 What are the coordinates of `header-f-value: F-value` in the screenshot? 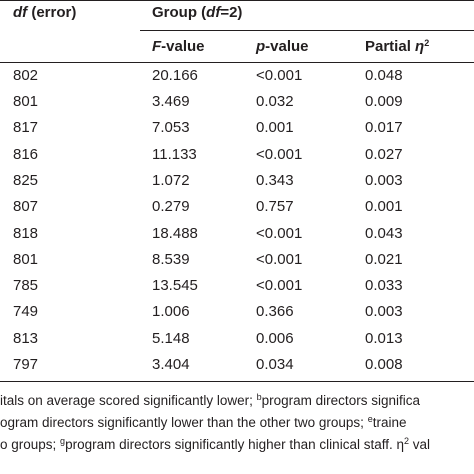 It's located at (178, 46).